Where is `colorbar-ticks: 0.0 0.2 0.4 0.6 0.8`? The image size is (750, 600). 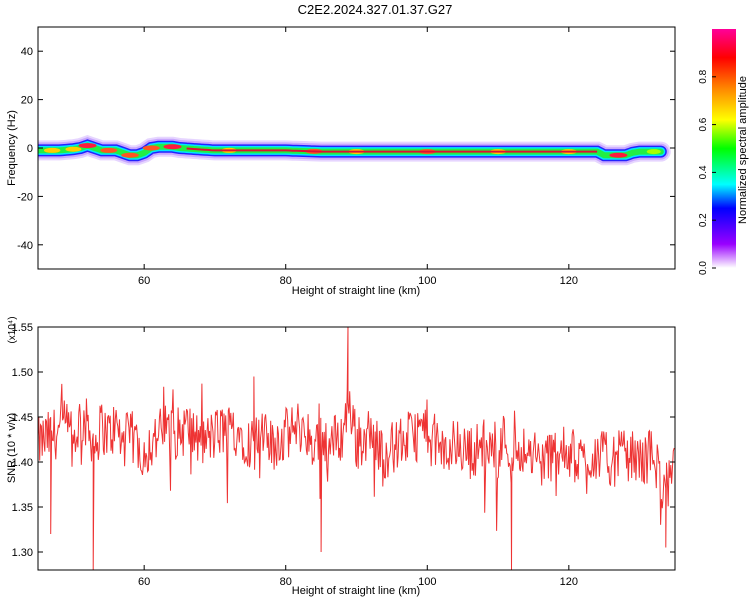 colorbar-ticks: 0.0 0.2 0.4 0.6 0.8 is located at coordinates (707, 172).